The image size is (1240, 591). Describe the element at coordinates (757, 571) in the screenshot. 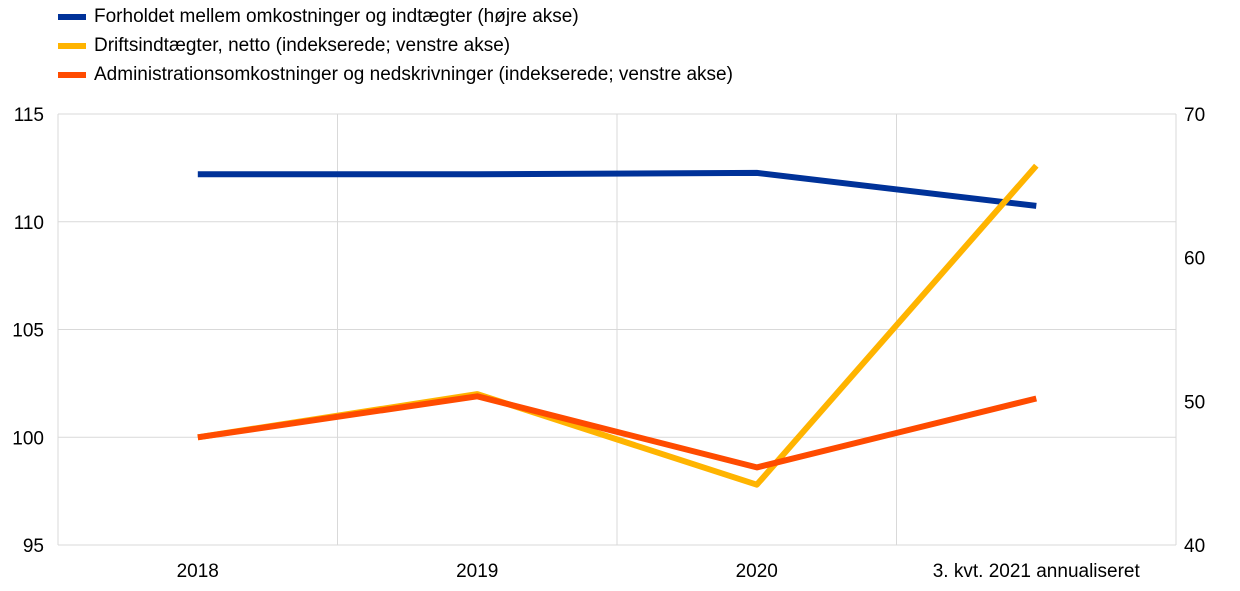

I see `x-axis-tick-label: 2020` at that location.